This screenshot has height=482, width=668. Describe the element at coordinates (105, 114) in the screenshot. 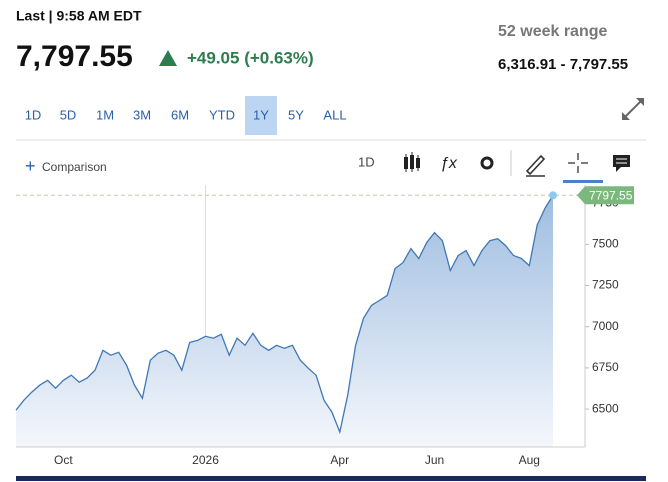

I see `range-button: 1M` at that location.